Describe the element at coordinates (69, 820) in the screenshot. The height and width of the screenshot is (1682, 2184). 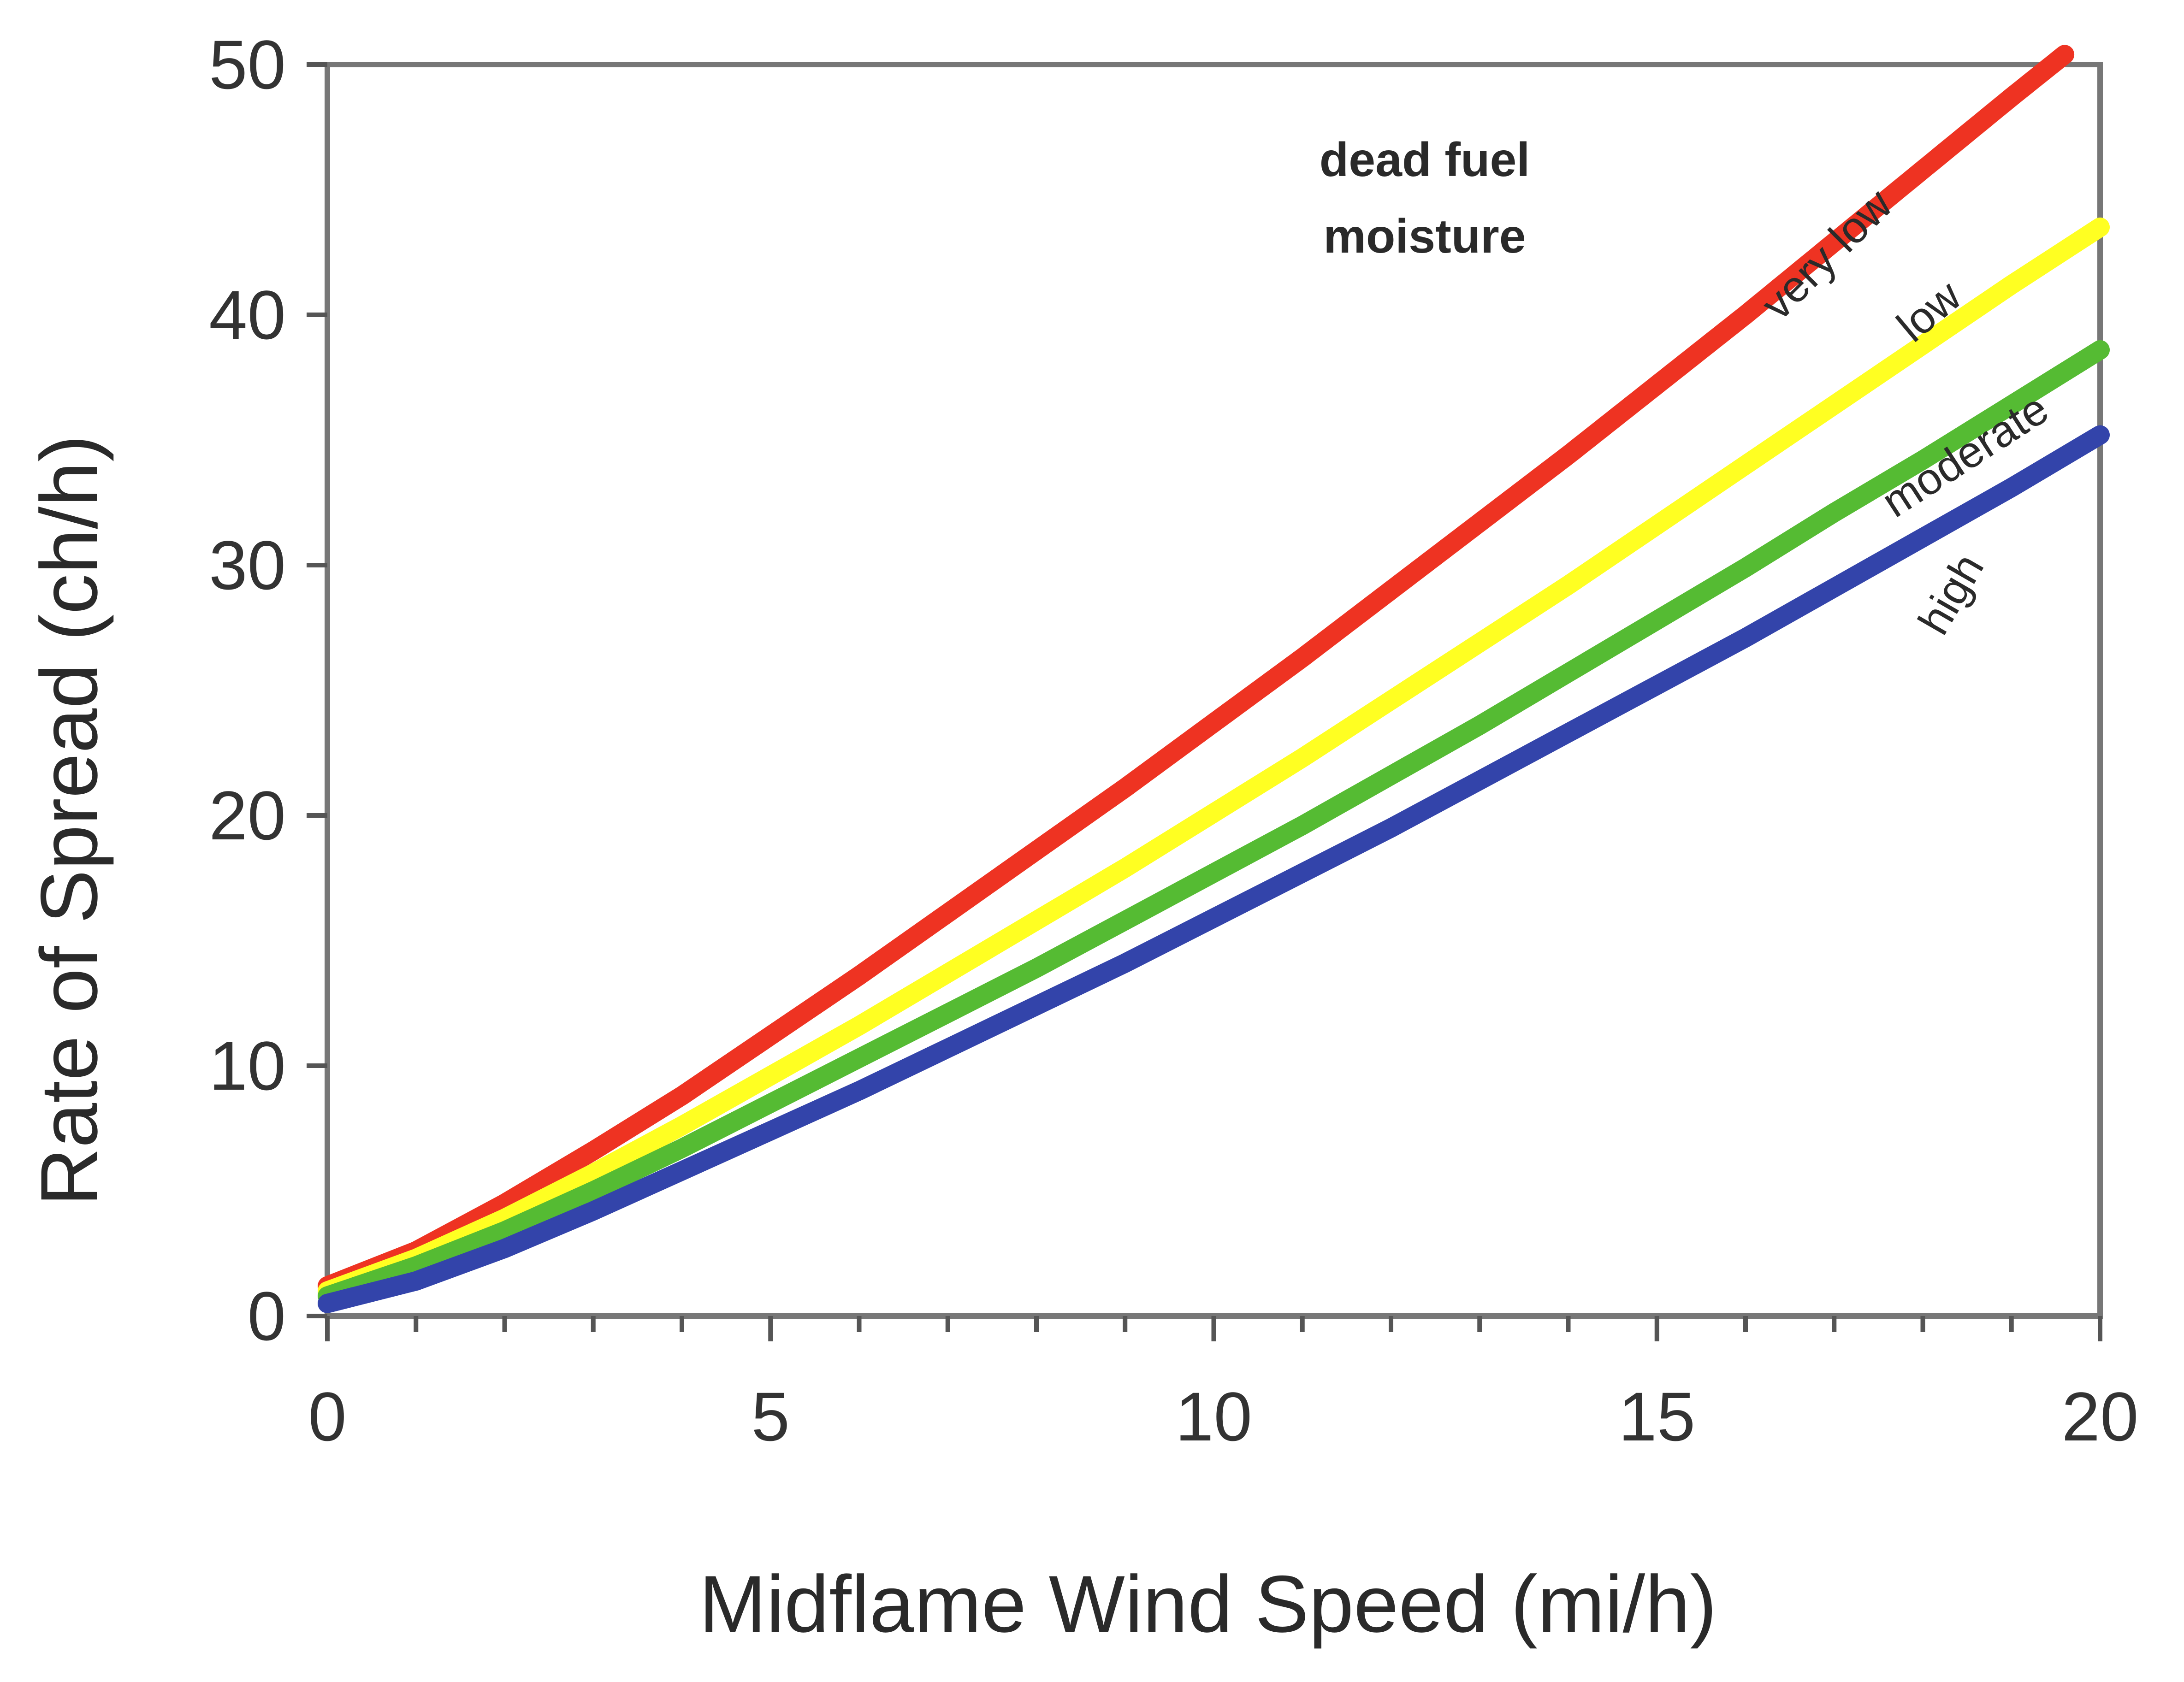
I see `y-axis-title: Rate of Spread (ch/h)` at that location.